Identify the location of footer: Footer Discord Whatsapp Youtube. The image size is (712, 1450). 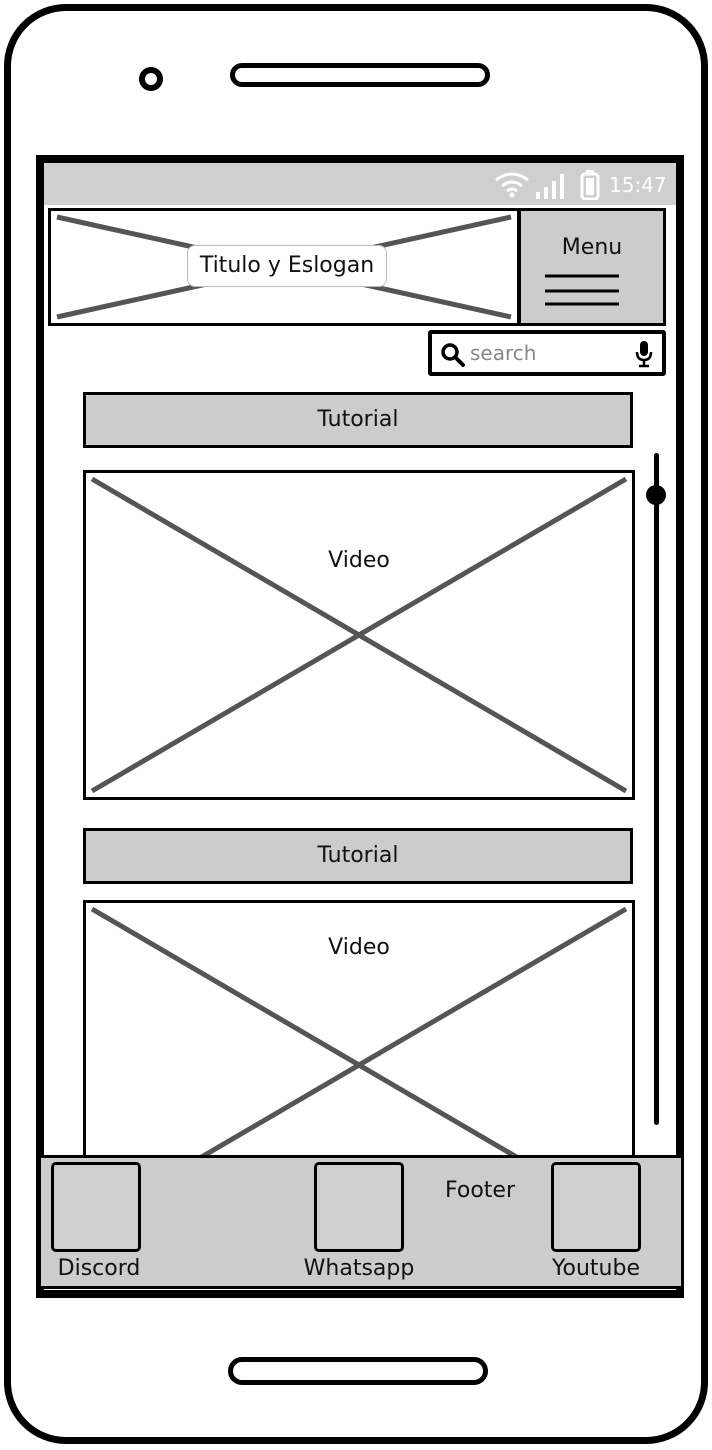
(361, 1222).